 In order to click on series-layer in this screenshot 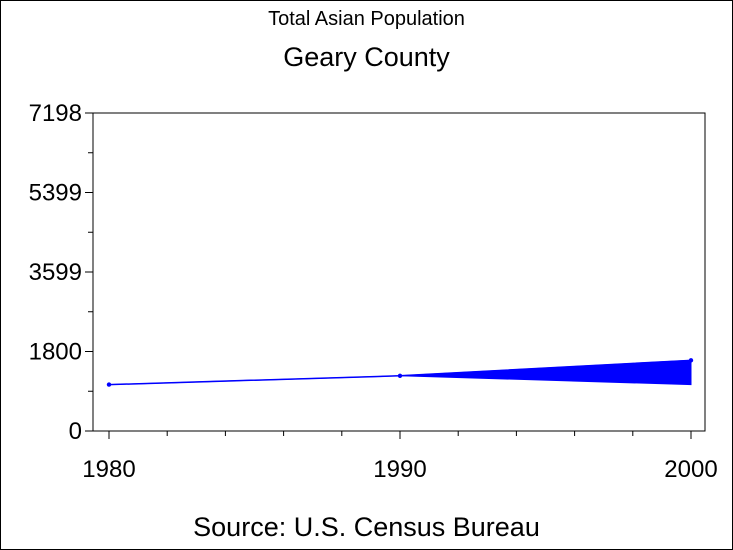, I will do `click(400, 372)`.